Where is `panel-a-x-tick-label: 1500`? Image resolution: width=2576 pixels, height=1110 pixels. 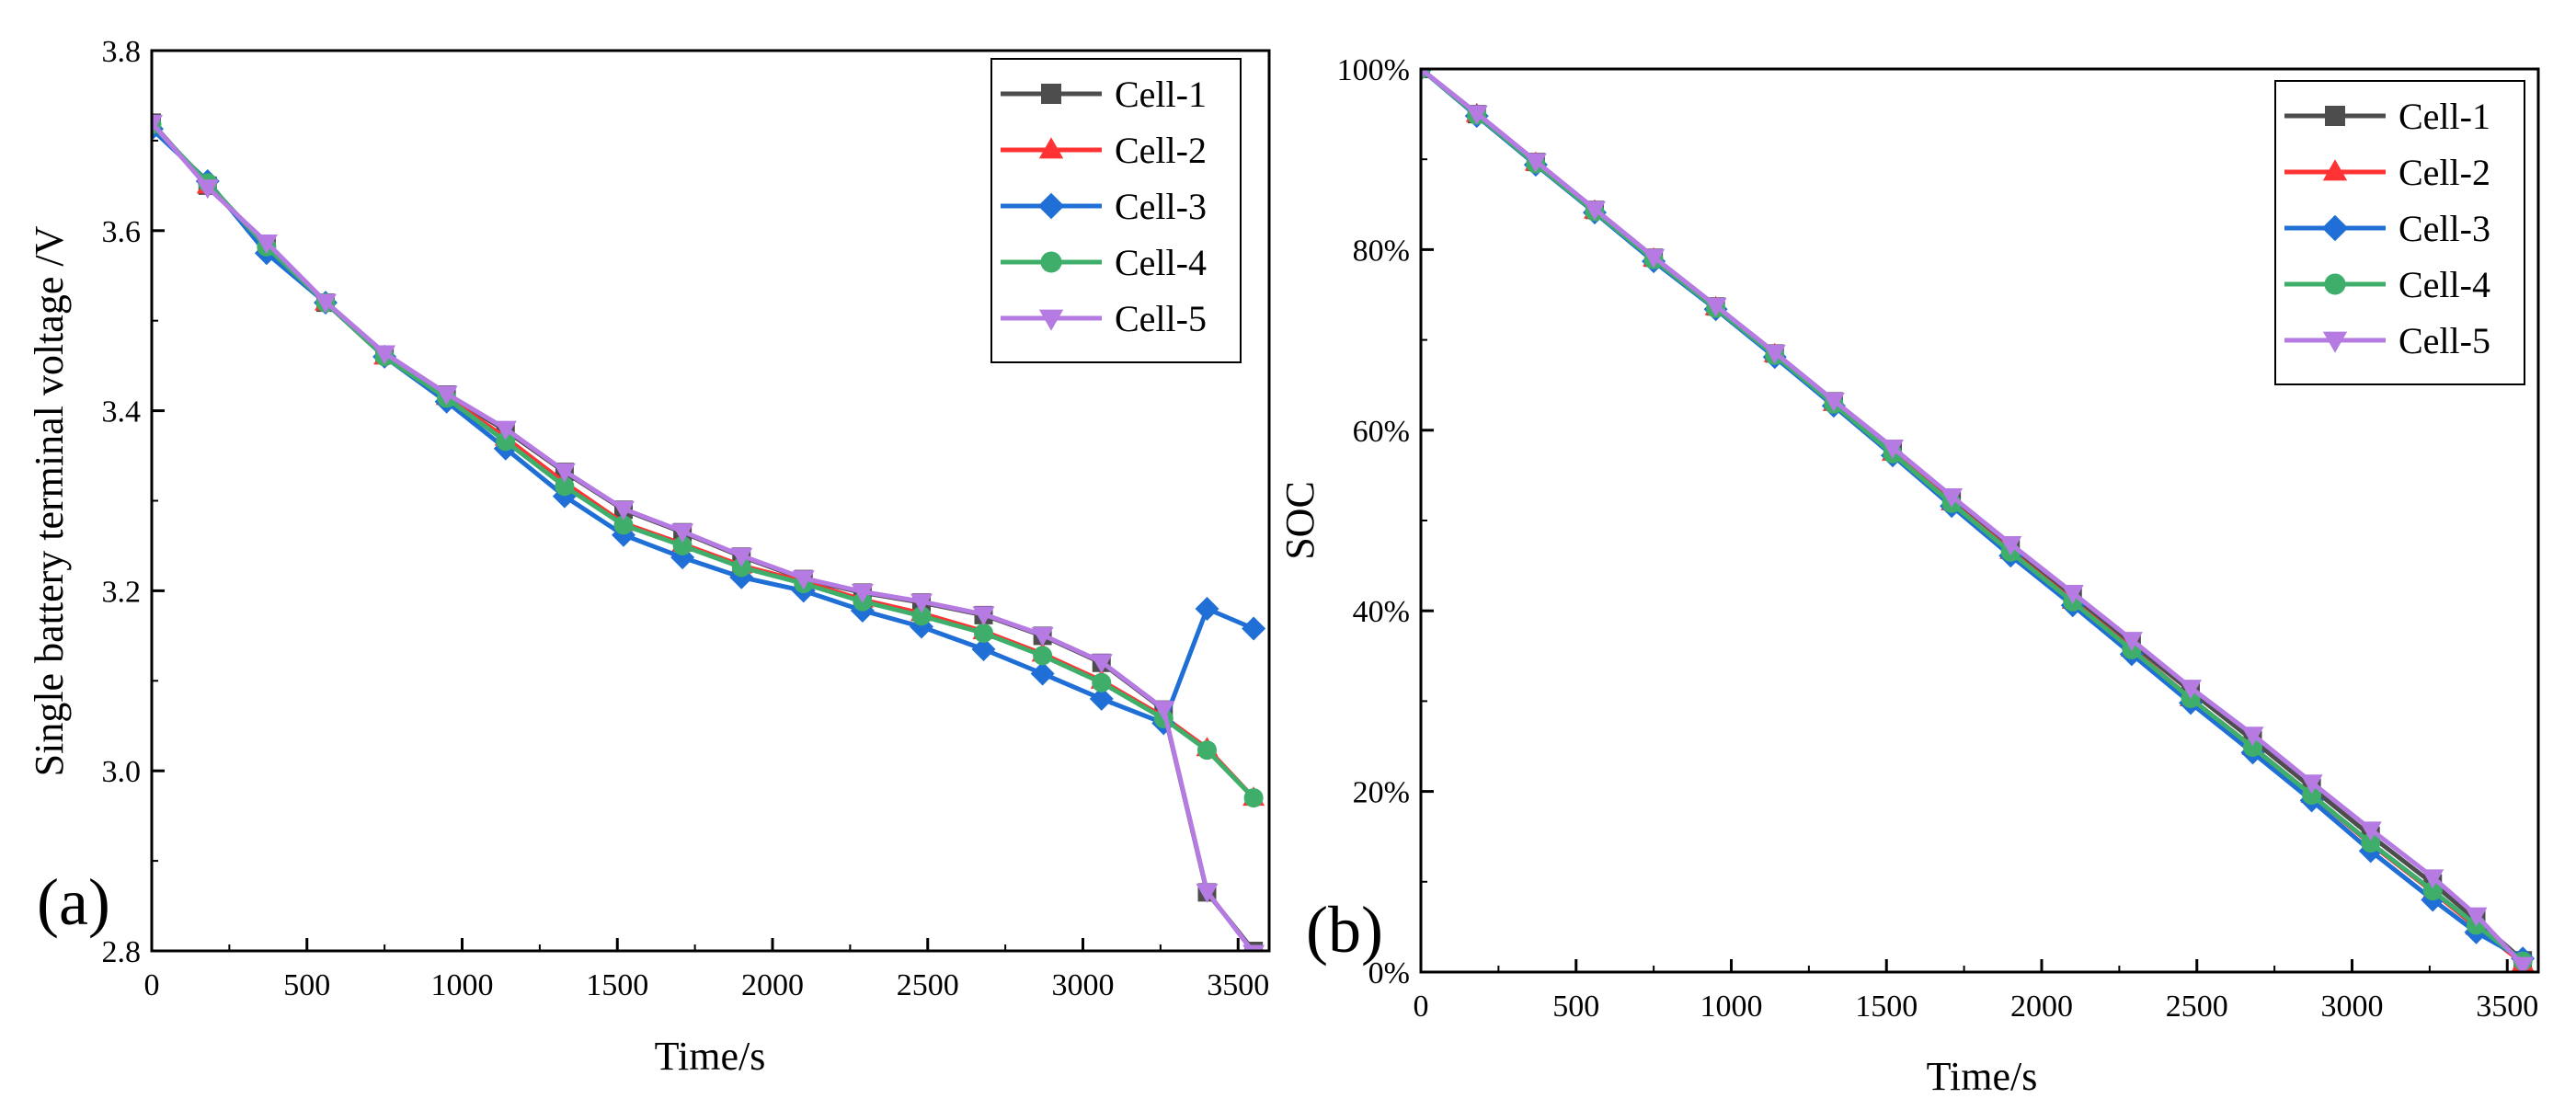 panel-a-x-tick-label: 1500 is located at coordinates (617, 985).